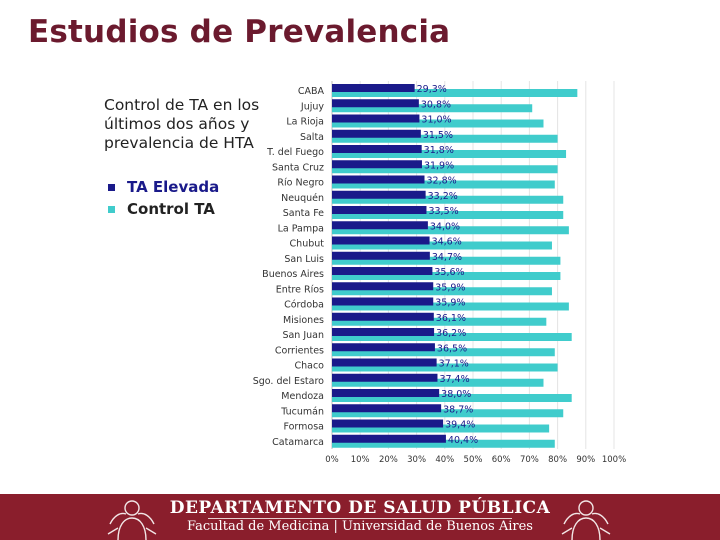  What do you see at coordinates (436, 120) in the screenshot?
I see `data-label: 31,0%` at bounding box center [436, 120].